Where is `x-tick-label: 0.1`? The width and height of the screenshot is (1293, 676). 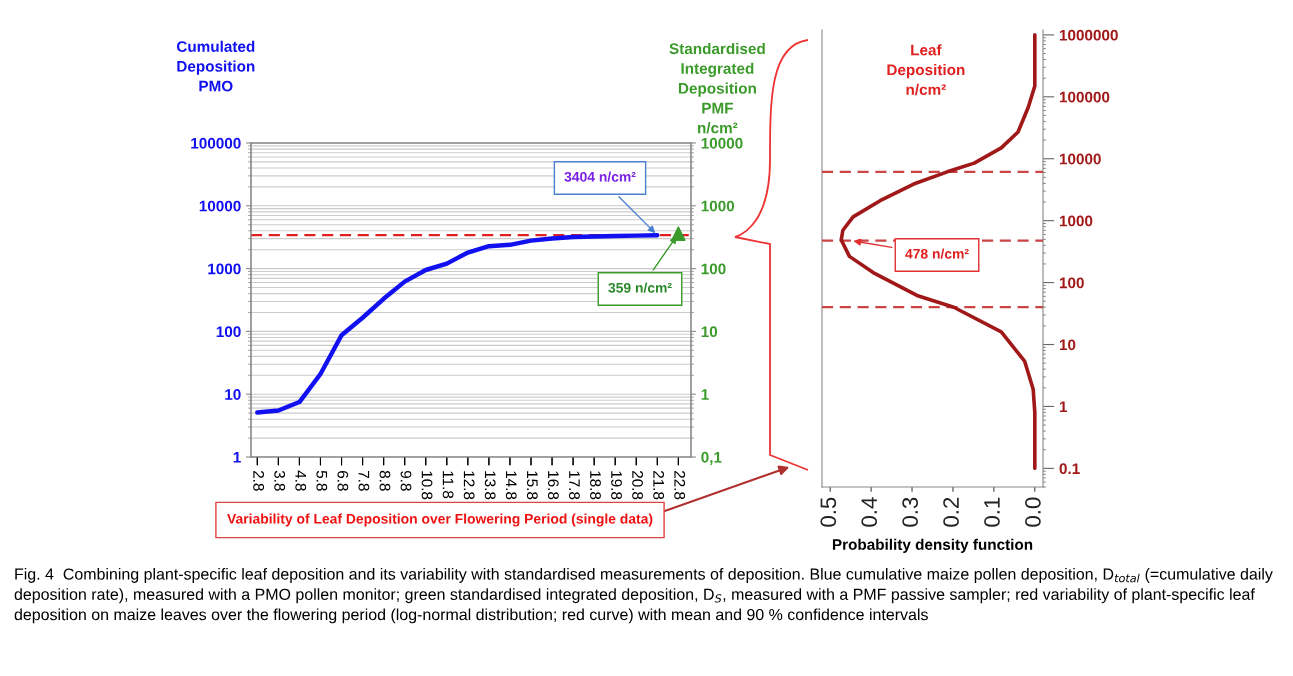 x-tick-label: 0.1 is located at coordinates (992, 512).